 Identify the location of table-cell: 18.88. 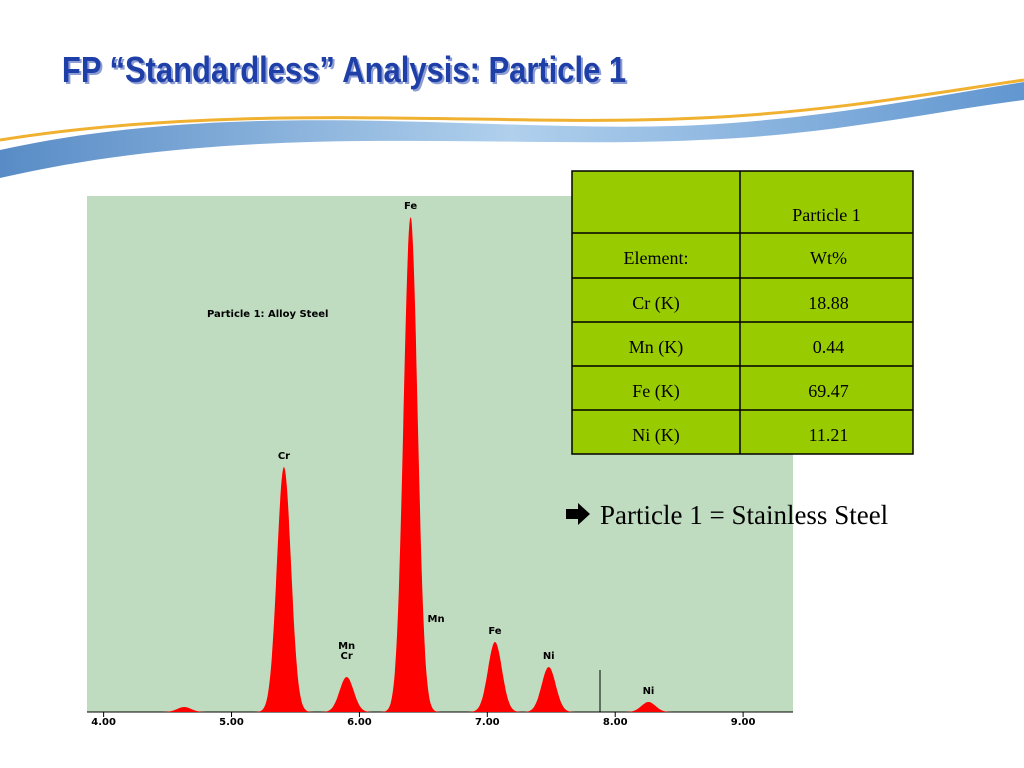
(828, 303).